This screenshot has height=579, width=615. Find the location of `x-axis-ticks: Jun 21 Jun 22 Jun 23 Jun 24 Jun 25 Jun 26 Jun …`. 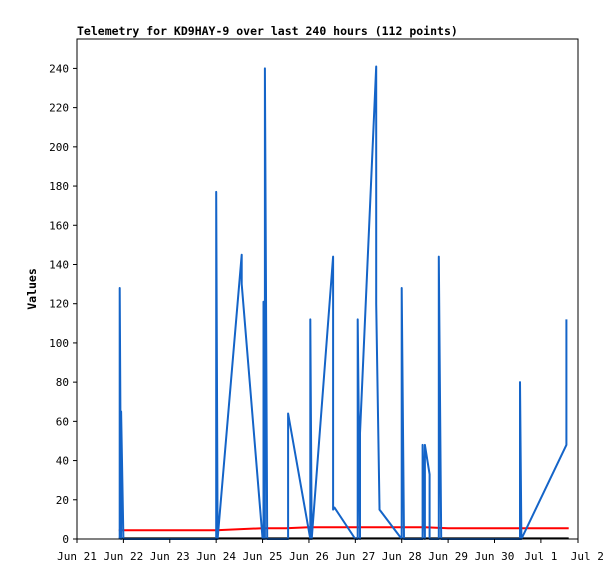

x-axis-ticks: Jun 21 Jun 22 Jun 23 Jun 24 Jun 25 Jun 26 Jun … is located at coordinates (330, 551).